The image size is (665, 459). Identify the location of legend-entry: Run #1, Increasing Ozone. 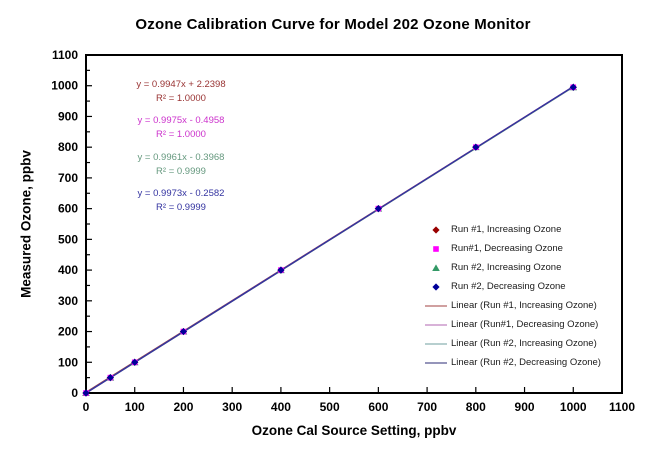
(513, 229).